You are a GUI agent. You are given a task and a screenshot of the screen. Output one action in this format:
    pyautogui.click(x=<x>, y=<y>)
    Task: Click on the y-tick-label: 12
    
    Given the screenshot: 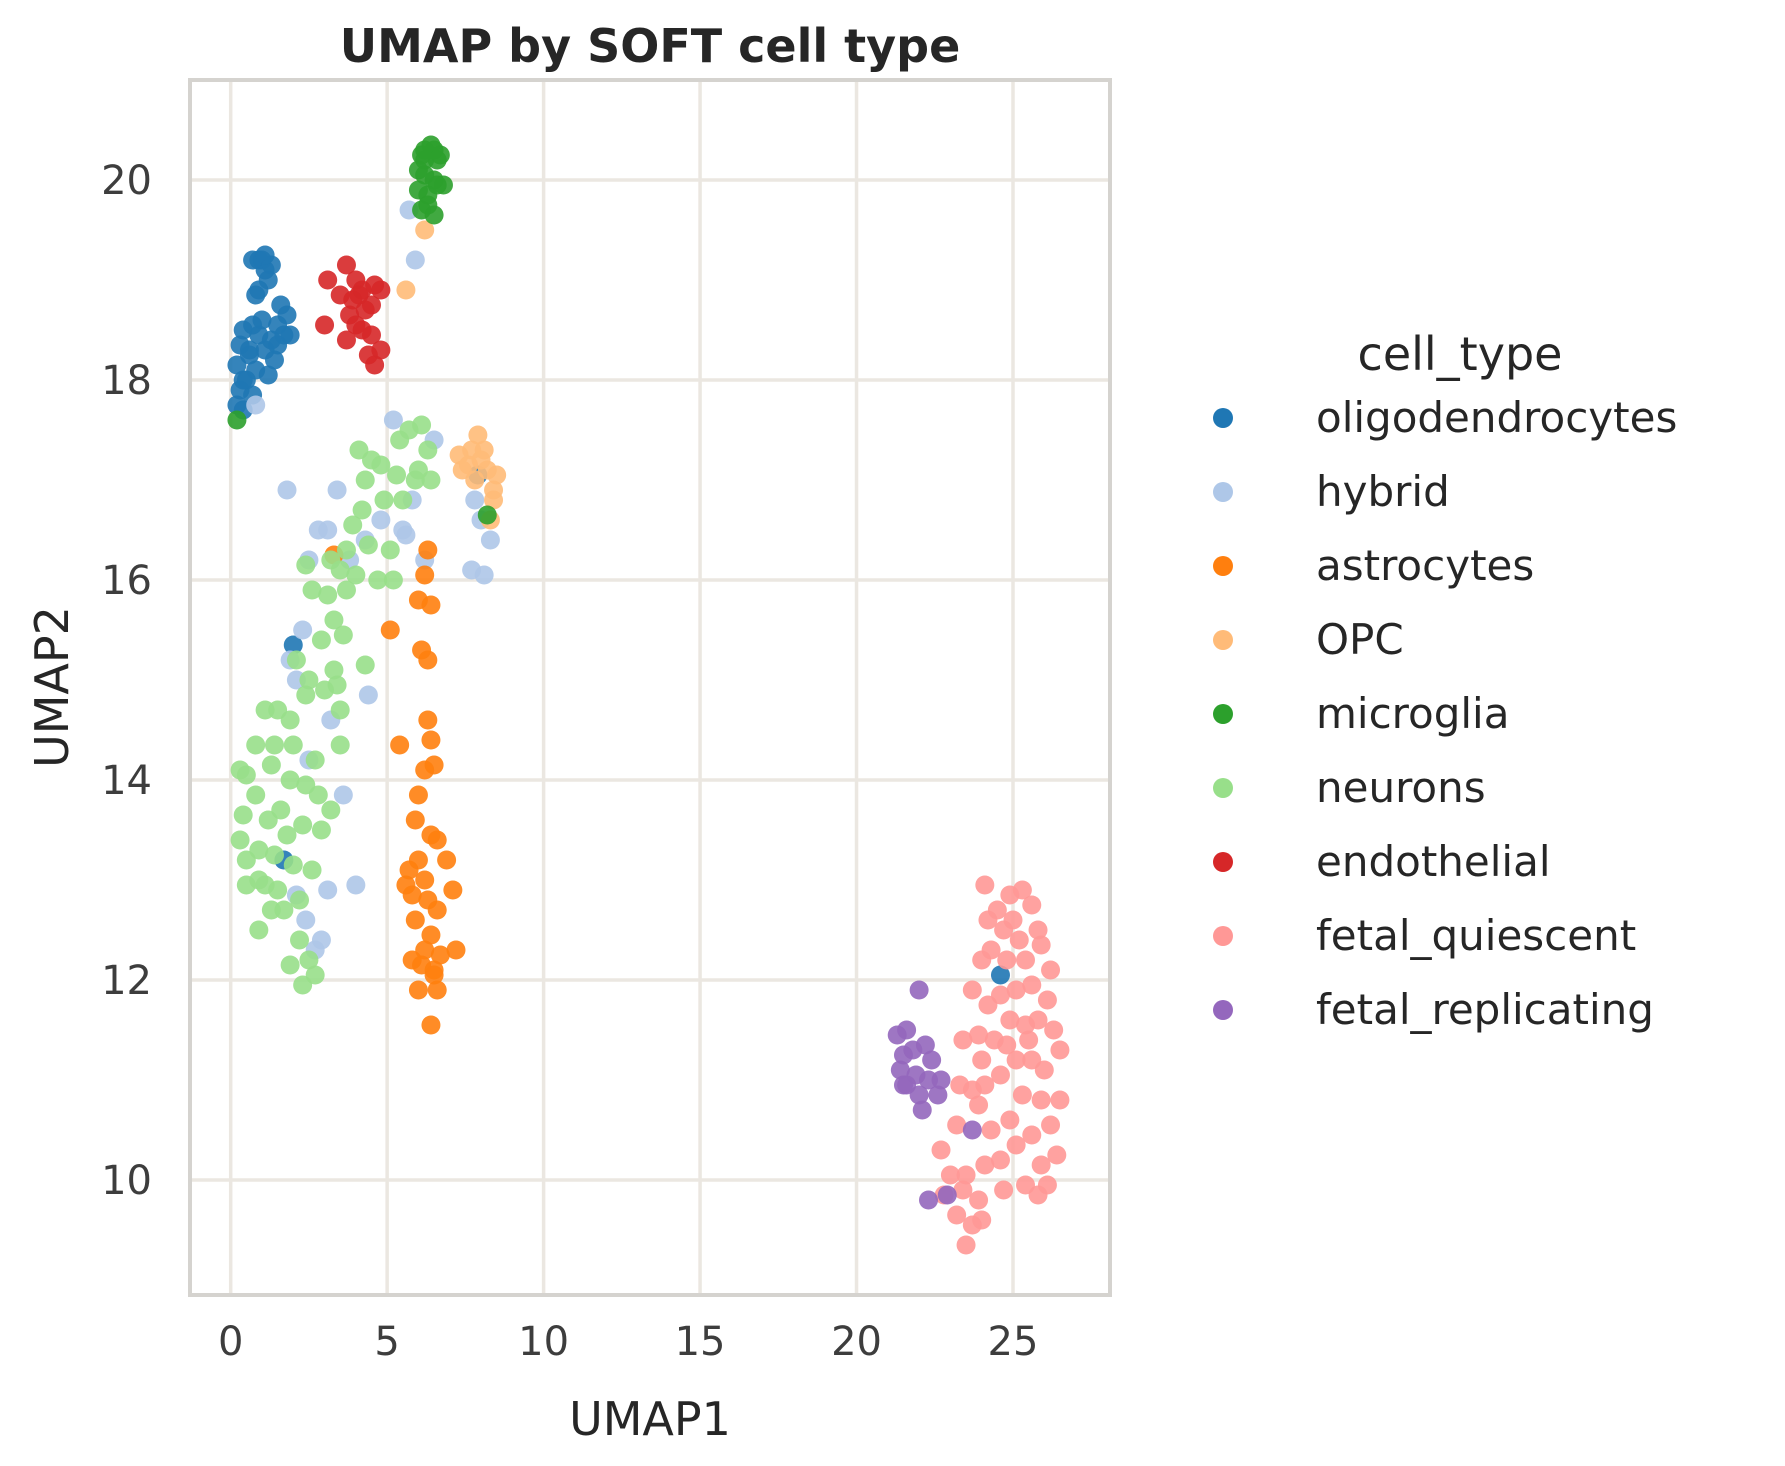 What is the action you would take?
    pyautogui.click(x=126, y=981)
    